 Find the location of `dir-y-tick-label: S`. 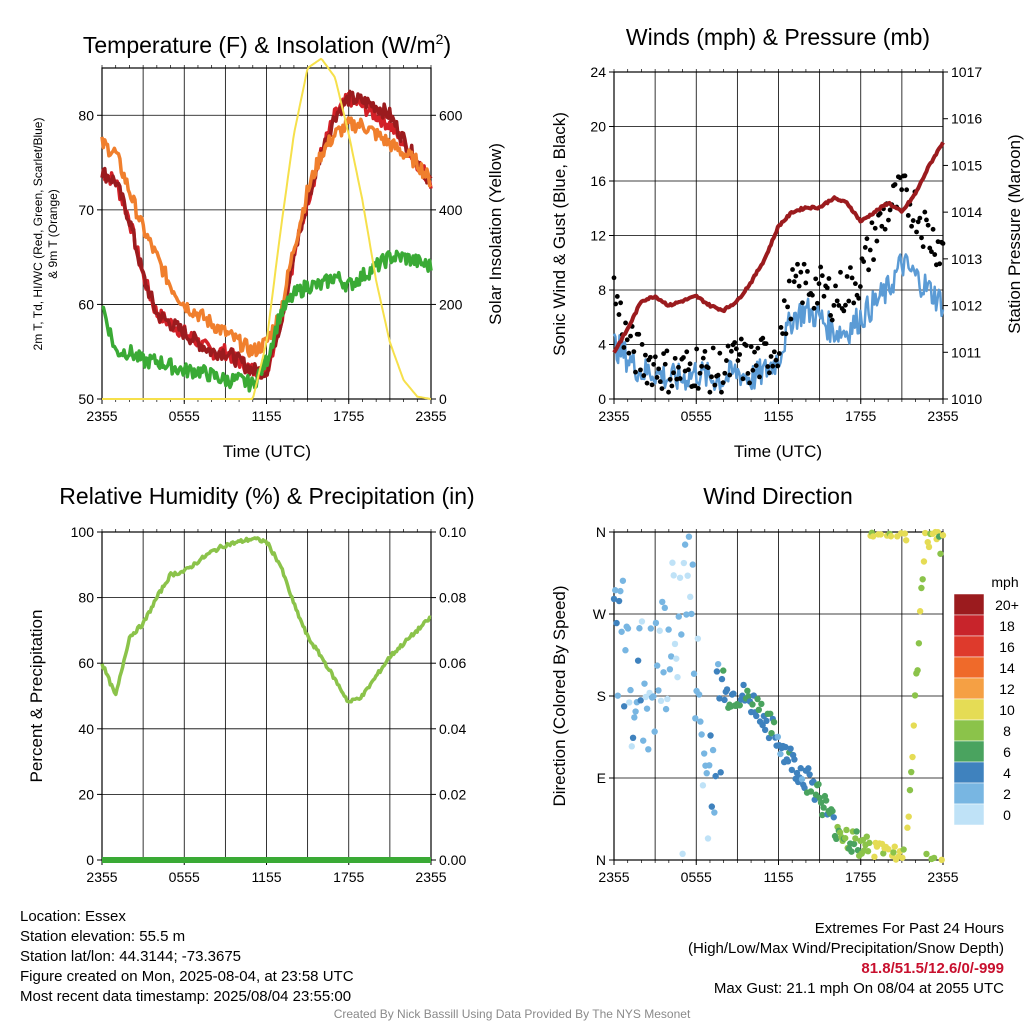

dir-y-tick-label: S is located at coordinates (601, 696).